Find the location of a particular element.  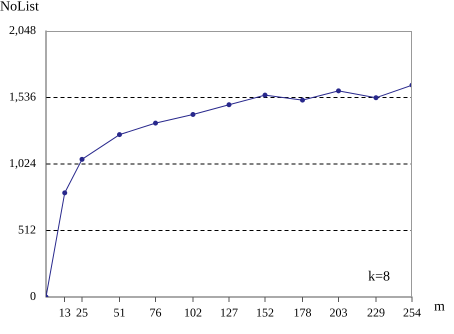

x-tick-label: 51 is located at coordinates (119, 312).